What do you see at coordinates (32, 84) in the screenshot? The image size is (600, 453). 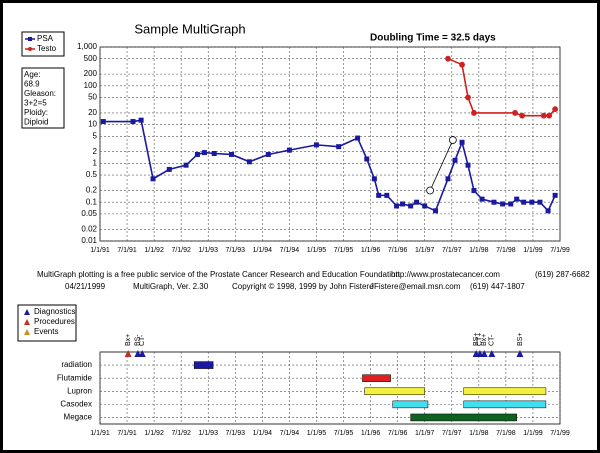 I see `info-text: 68.9` at bounding box center [32, 84].